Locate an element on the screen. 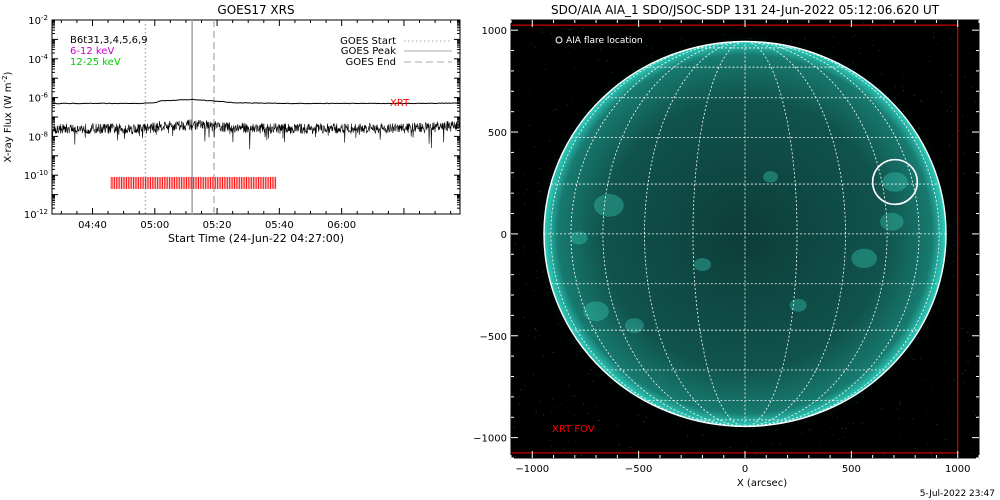  goes-y-tick-exp: -6 is located at coordinates (45, 96).